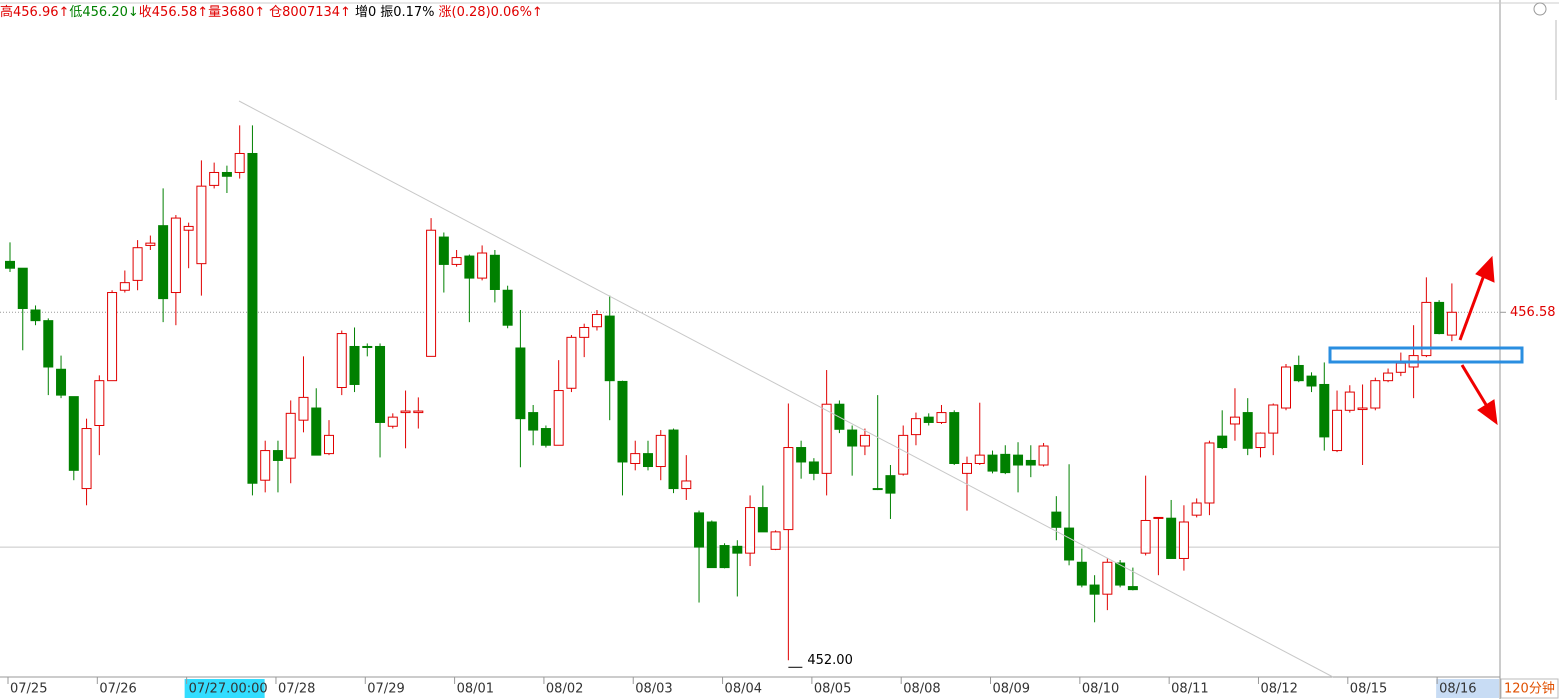 The height and width of the screenshot is (699, 1559). Describe the element at coordinates (1011, 689) in the screenshot. I see `x-tick-label: 08/09` at that location.